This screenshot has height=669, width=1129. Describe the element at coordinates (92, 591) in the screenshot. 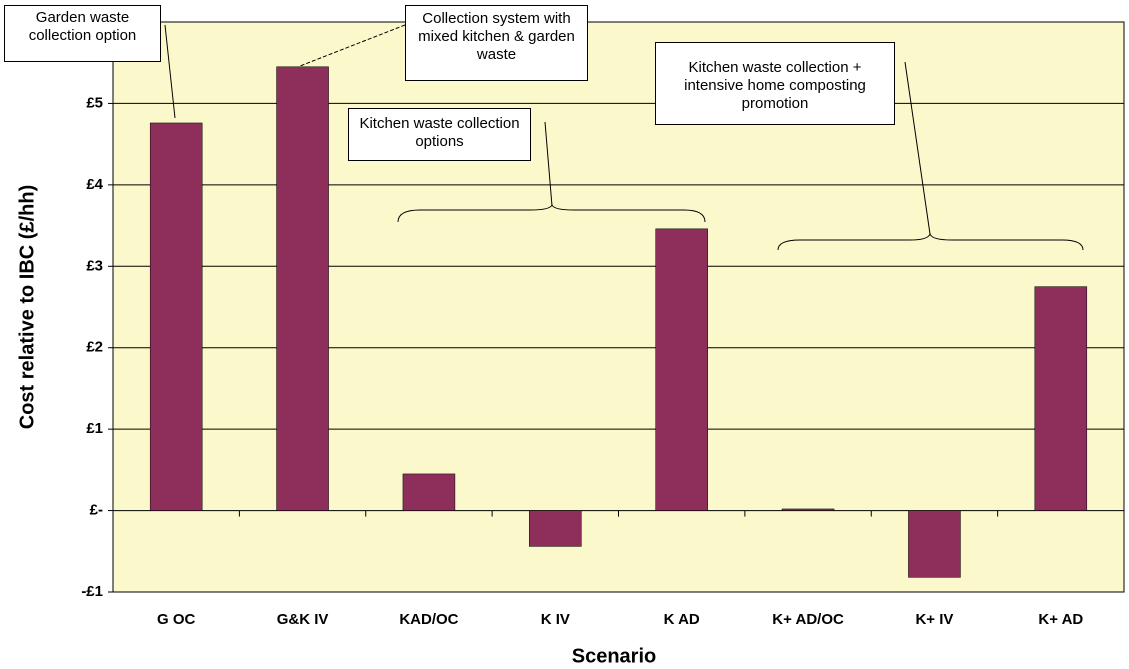

I see `y-tick-label: -£1` at that location.